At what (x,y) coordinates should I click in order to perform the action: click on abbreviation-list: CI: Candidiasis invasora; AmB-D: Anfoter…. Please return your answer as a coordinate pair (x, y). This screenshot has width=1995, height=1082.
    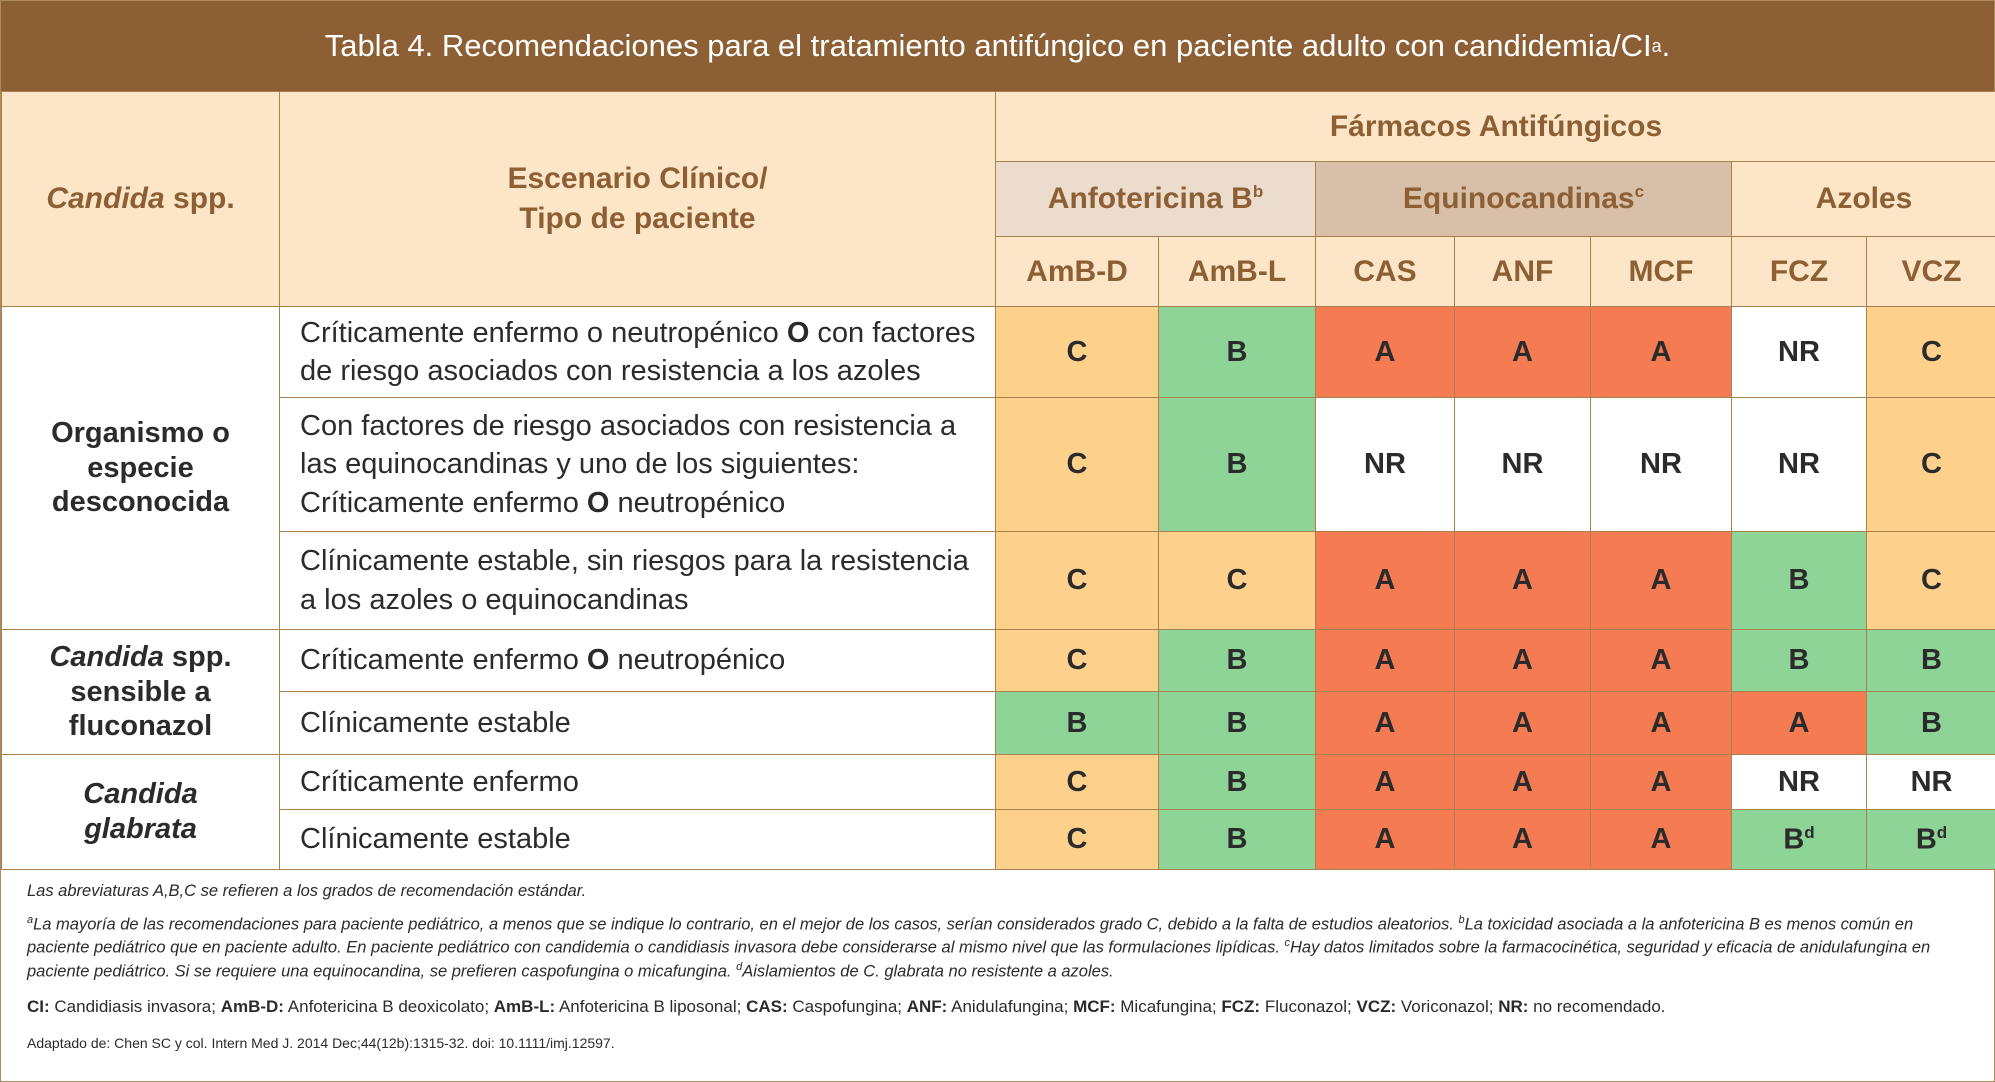
    Looking at the image, I should click on (846, 1006).